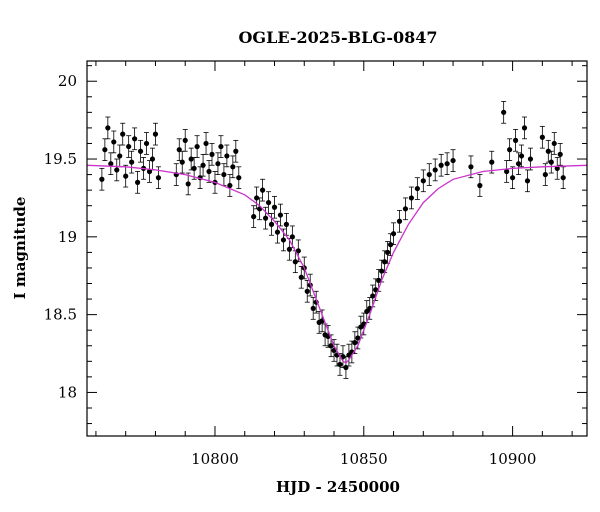 Image resolution: width=600 pixels, height=512 pixels. What do you see at coordinates (67, 392) in the screenshot?
I see `y-tick-label: 18` at bounding box center [67, 392].